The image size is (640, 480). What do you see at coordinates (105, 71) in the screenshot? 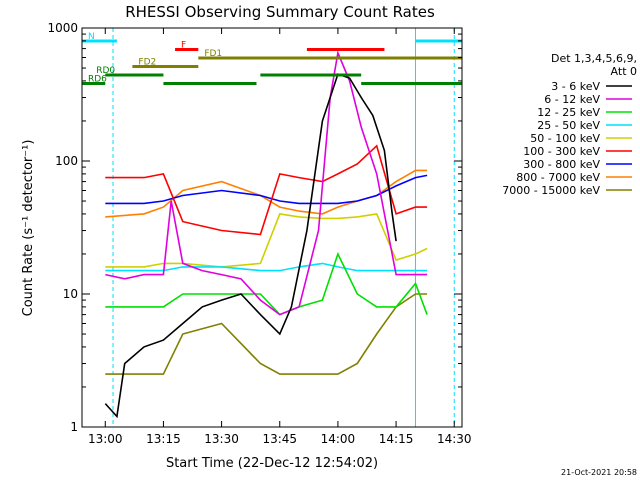
I see `state-bar-label: RD0` at bounding box center [105, 71].